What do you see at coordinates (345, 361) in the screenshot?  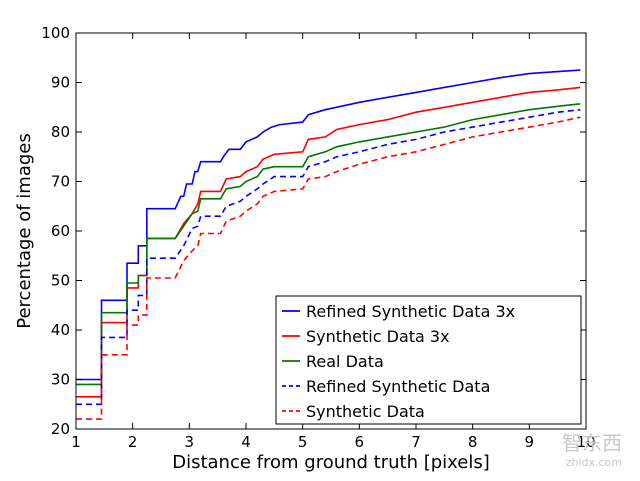 I see `legend-label-3: Real Data` at bounding box center [345, 361].